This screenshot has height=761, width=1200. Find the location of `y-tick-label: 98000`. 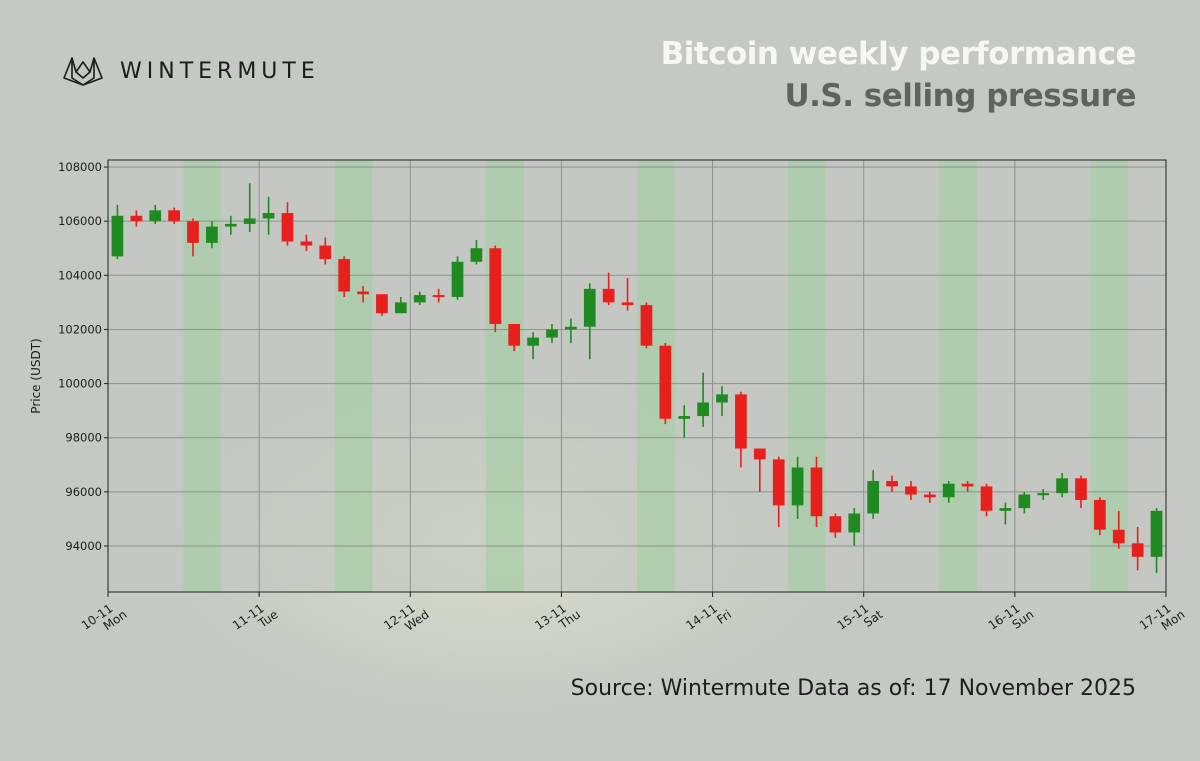

y-tick-label: 98000 is located at coordinates (83, 438).